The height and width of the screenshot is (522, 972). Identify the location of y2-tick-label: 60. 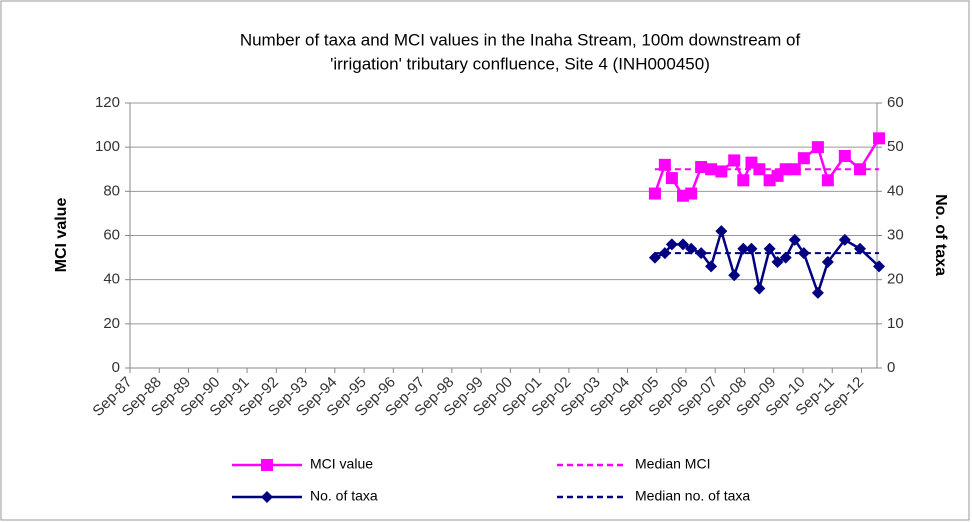
(895, 102).